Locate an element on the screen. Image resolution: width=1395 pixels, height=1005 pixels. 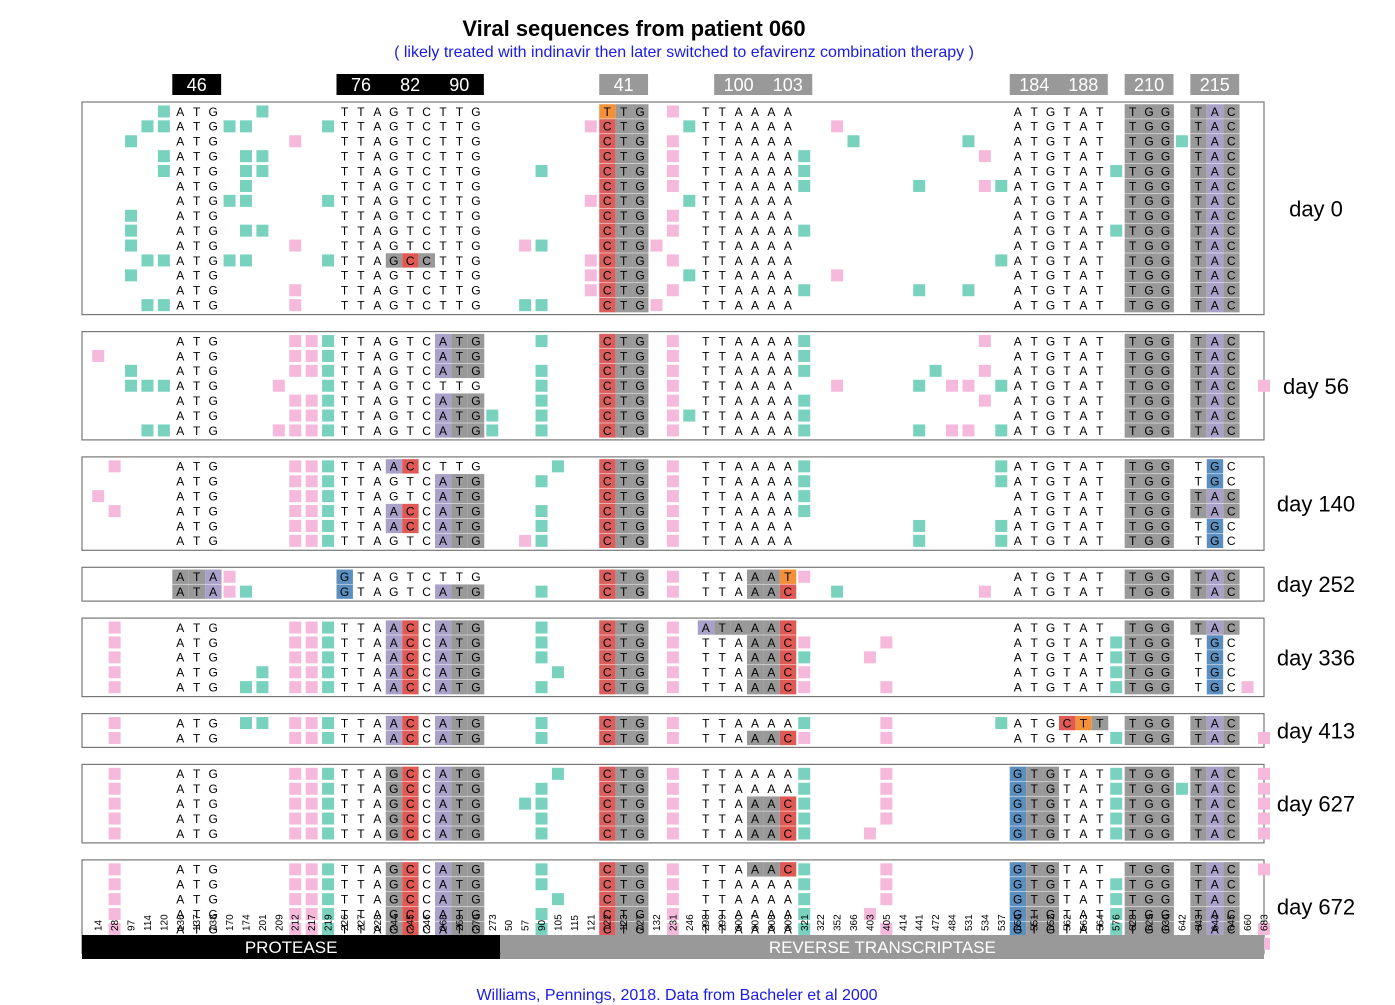
x-tick-label: 174 is located at coordinates (246, 922).